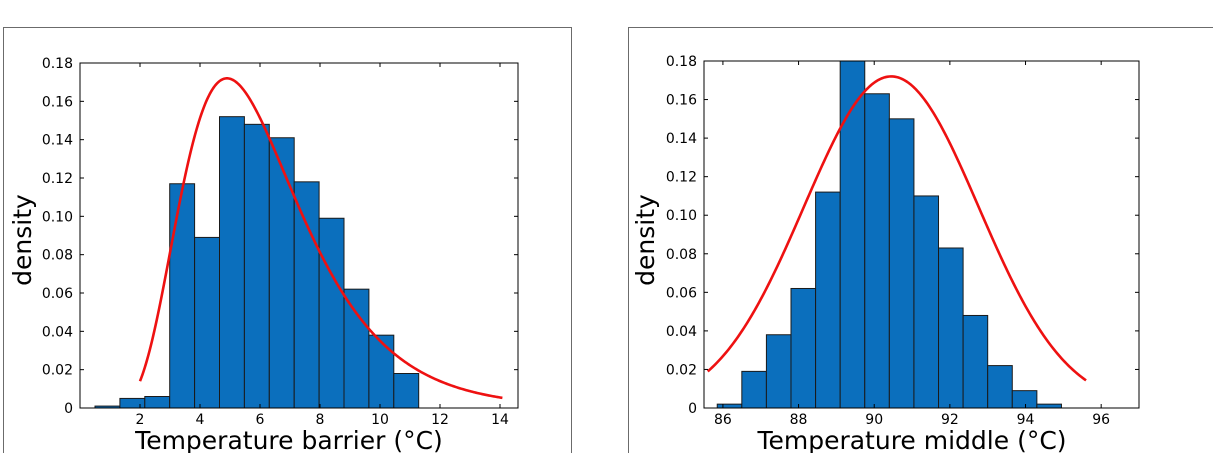 This screenshot has height=453, width=1213. I want to click on barrier-xtick-label: 14, so click(500, 420).